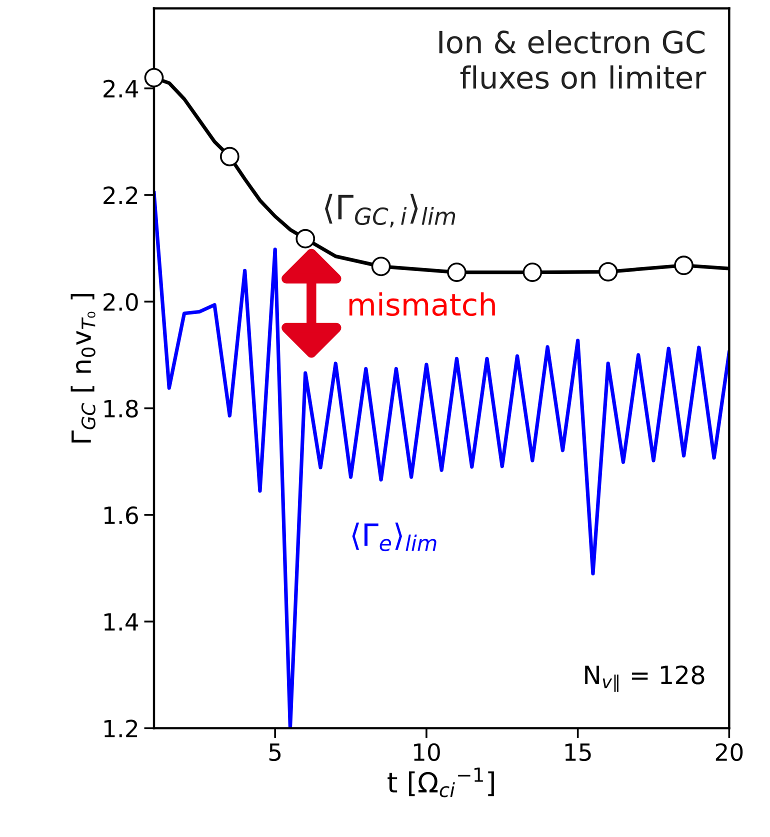 The image size is (770, 837). What do you see at coordinates (441, 783) in the screenshot?
I see `x-axis-title: t [Ω$_{ci}$$^{−1}$]` at bounding box center [441, 783].